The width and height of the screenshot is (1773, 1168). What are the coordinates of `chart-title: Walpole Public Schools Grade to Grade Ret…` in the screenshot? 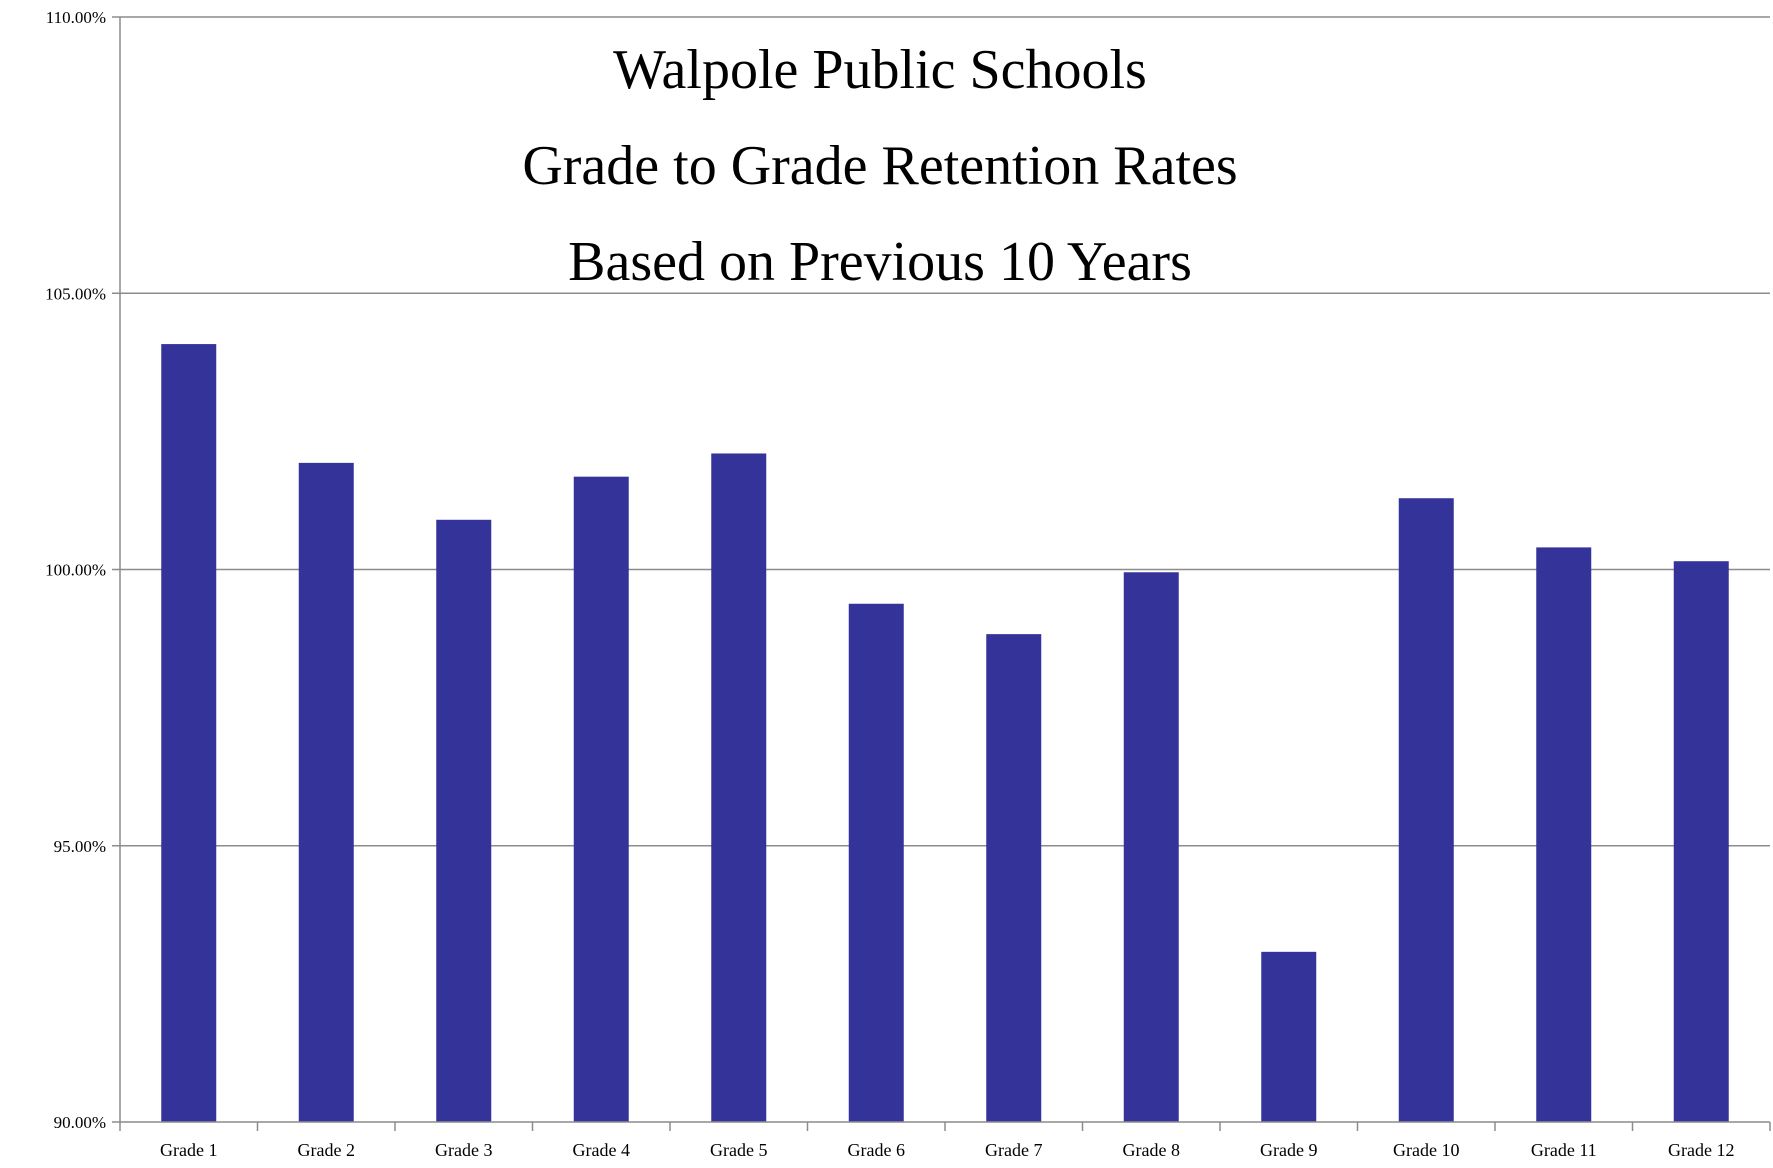 It's located at (879, 166).